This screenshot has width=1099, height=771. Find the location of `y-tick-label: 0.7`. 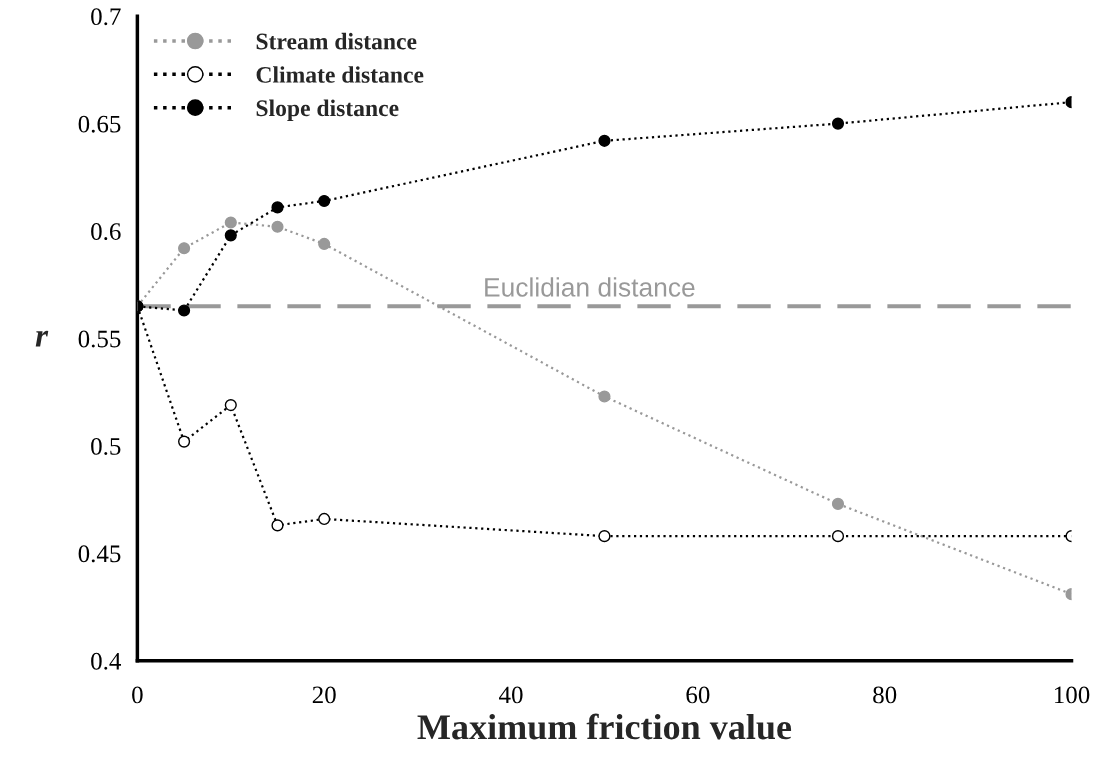

y-tick-label: 0.7 is located at coordinates (106, 17).